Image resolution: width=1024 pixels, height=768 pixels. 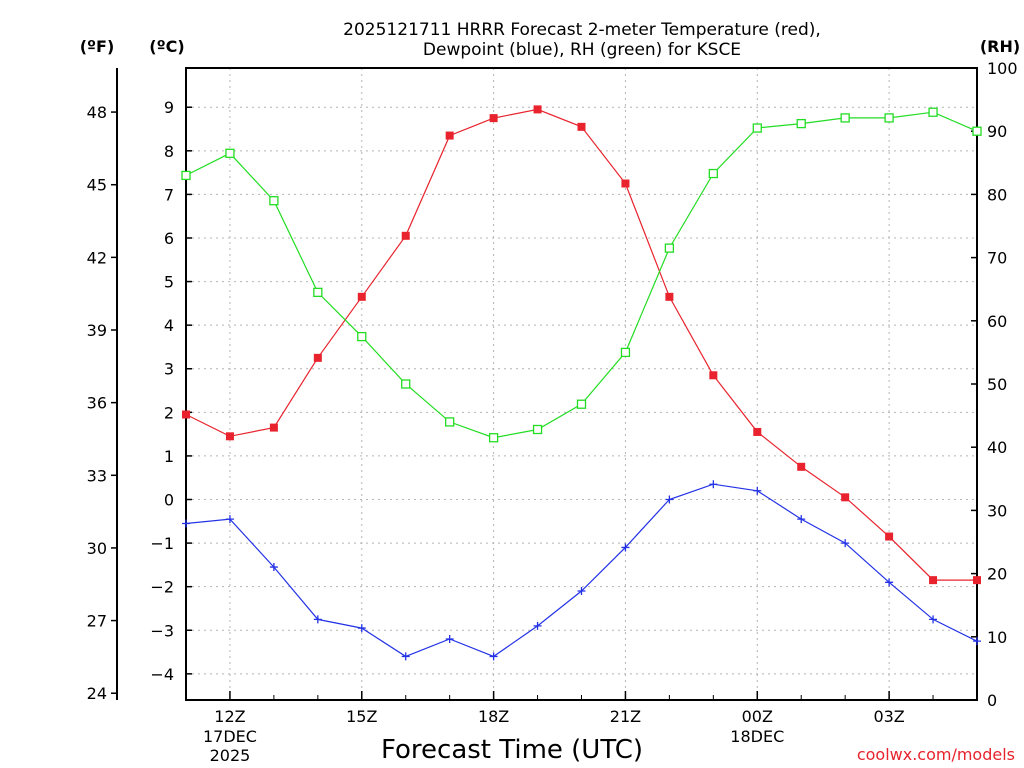 What do you see at coordinates (166, 46) in the screenshot?
I see `celsius-unit-label: (ºC)` at bounding box center [166, 46].